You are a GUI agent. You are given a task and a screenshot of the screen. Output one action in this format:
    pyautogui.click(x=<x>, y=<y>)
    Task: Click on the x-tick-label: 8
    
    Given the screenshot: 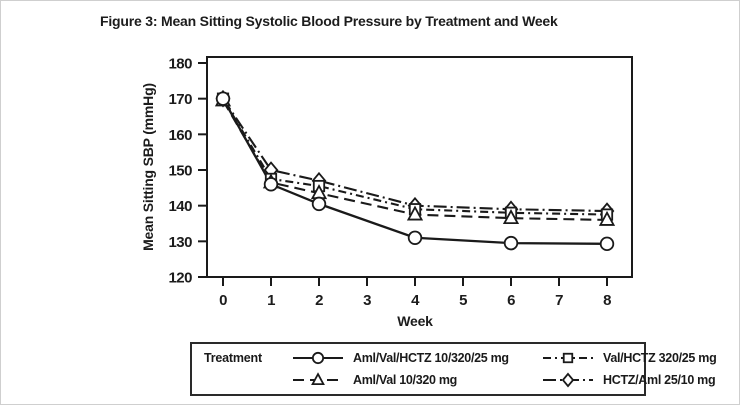 What is the action you would take?
    pyautogui.click(x=607, y=300)
    